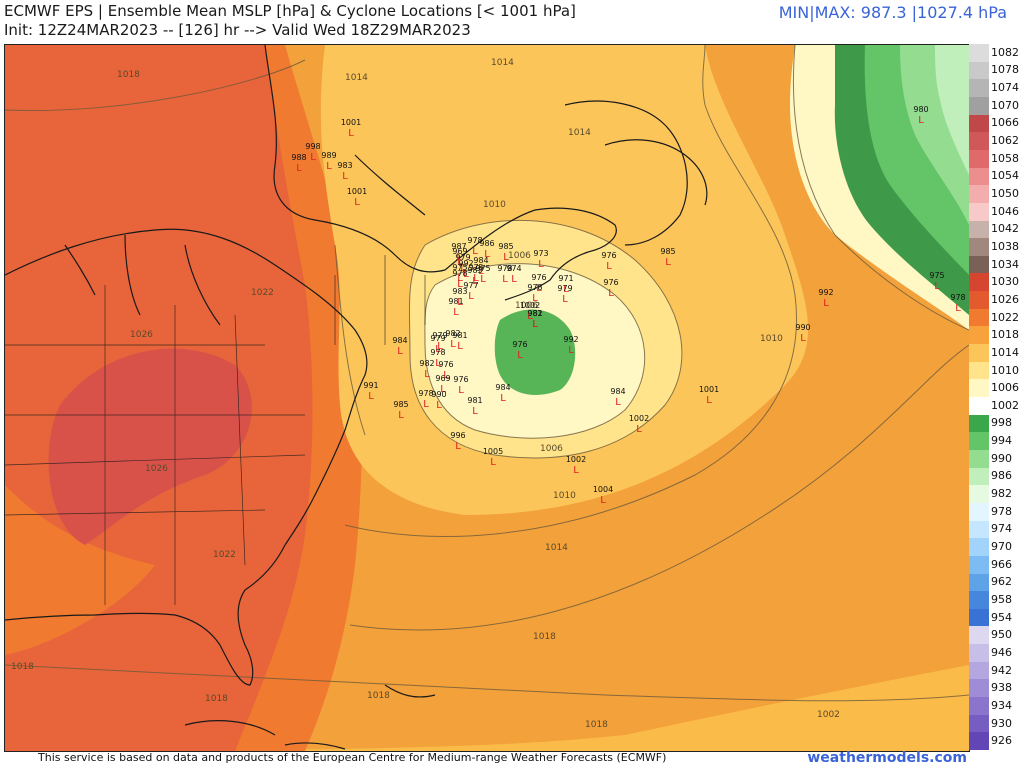  What do you see at coordinates (370, 385) in the screenshot?
I see `cyclone-pressure: 991` at bounding box center [370, 385].